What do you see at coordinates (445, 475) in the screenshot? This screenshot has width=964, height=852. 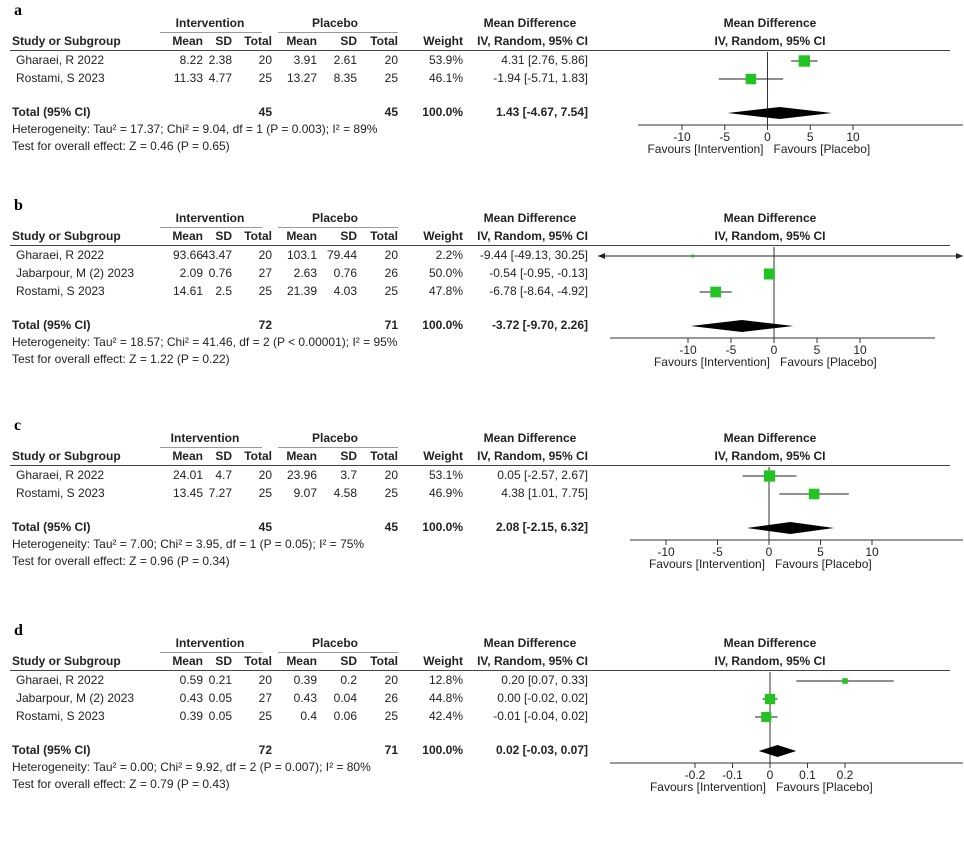 I see `weight-value: 53.1%` at bounding box center [445, 475].